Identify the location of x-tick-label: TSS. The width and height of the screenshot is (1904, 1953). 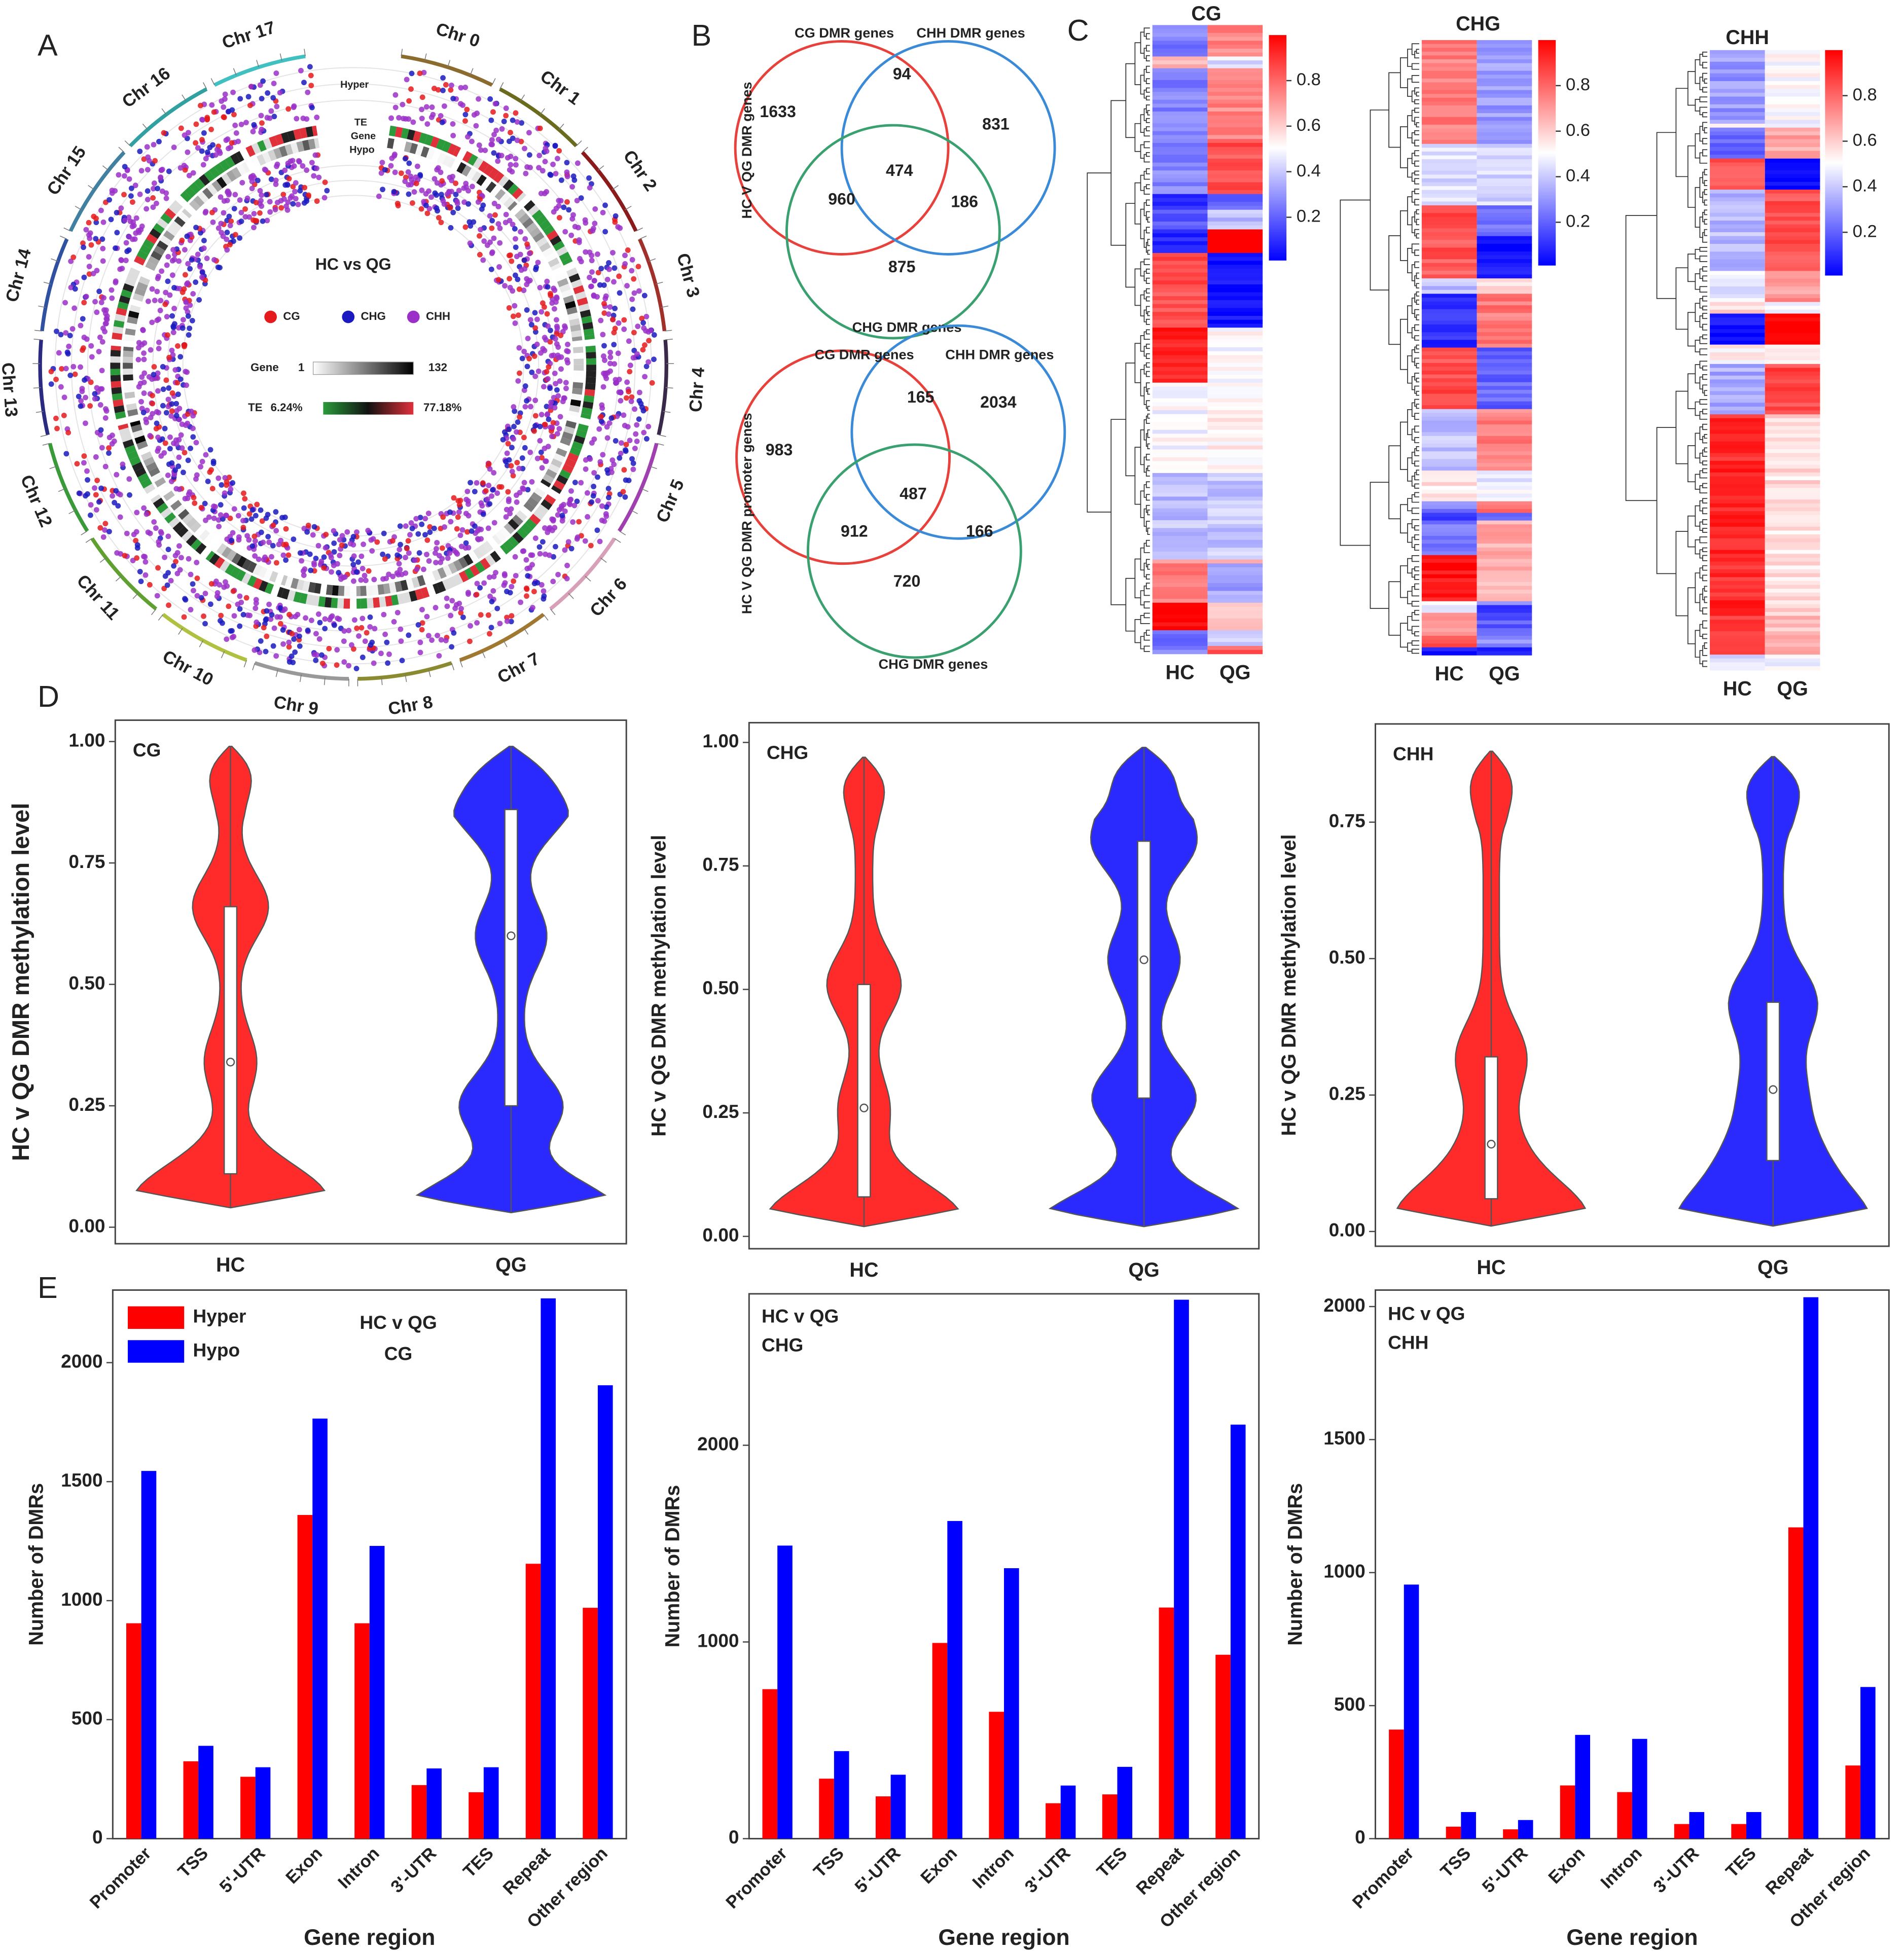
(1456, 1862).